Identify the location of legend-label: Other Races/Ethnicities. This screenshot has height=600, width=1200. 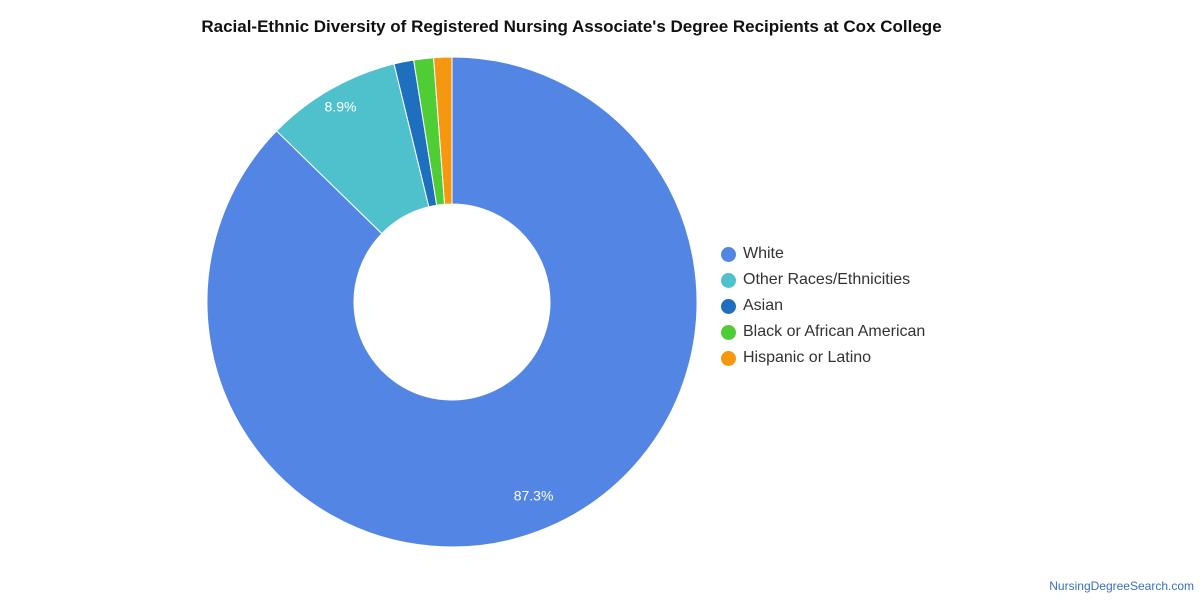
(827, 279).